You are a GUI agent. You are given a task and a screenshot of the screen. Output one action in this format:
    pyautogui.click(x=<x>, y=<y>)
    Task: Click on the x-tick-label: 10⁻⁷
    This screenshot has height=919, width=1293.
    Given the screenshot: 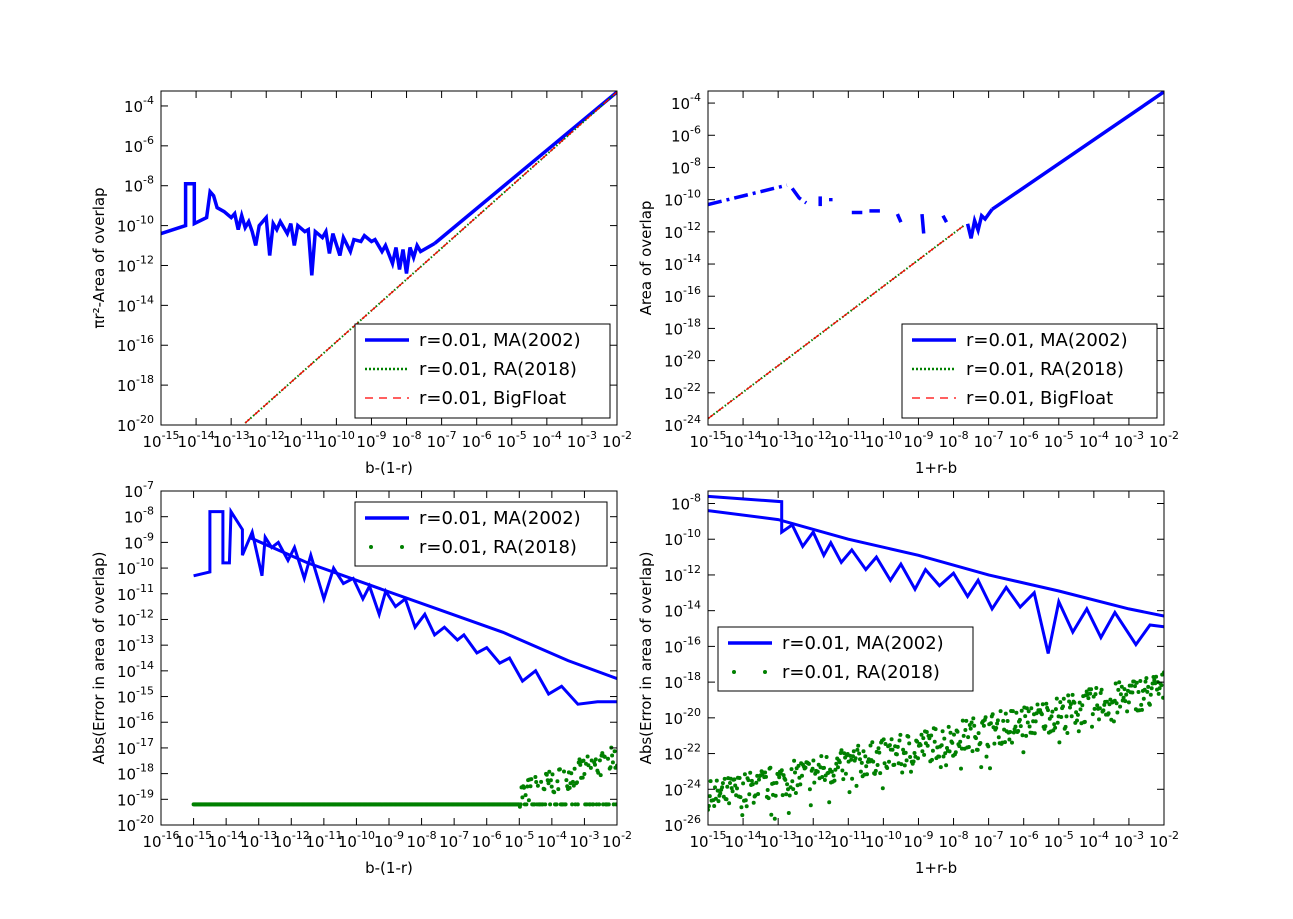 What is the action you would take?
    pyautogui.click(x=989, y=840)
    